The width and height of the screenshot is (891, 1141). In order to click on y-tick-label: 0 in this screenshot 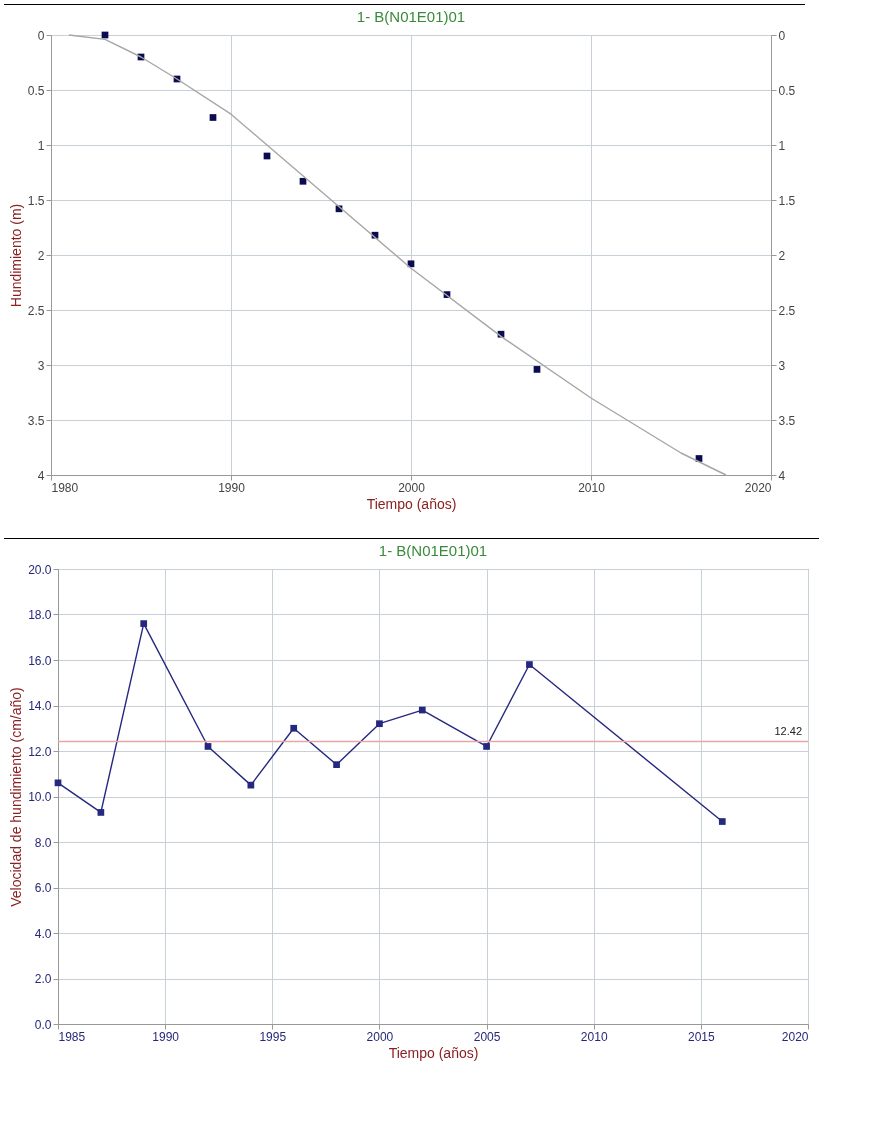, I will do `click(41, 35)`.